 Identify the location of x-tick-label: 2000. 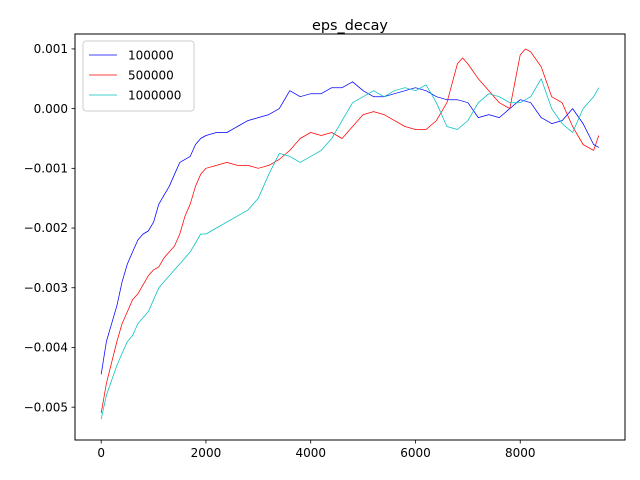
(206, 453).